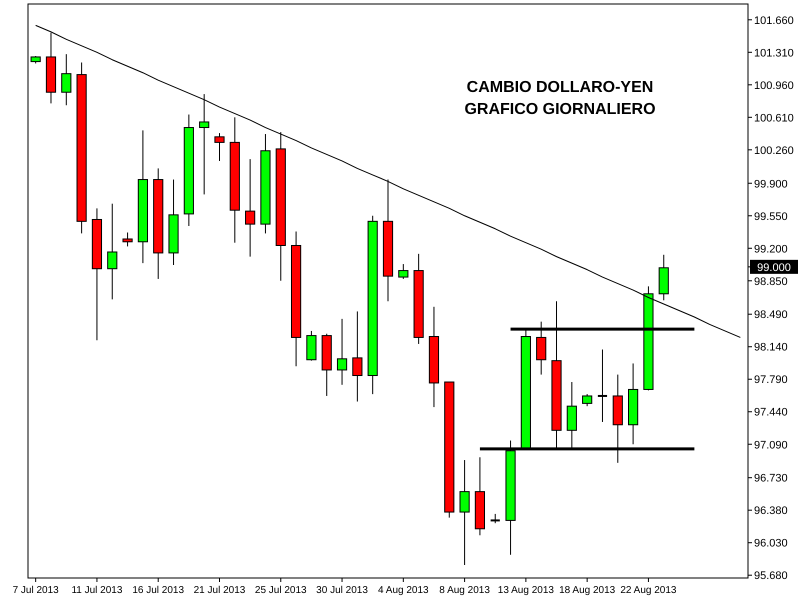 The width and height of the screenshot is (800, 600). I want to click on x-tick-label: 22 Aug 2013, so click(648, 590).